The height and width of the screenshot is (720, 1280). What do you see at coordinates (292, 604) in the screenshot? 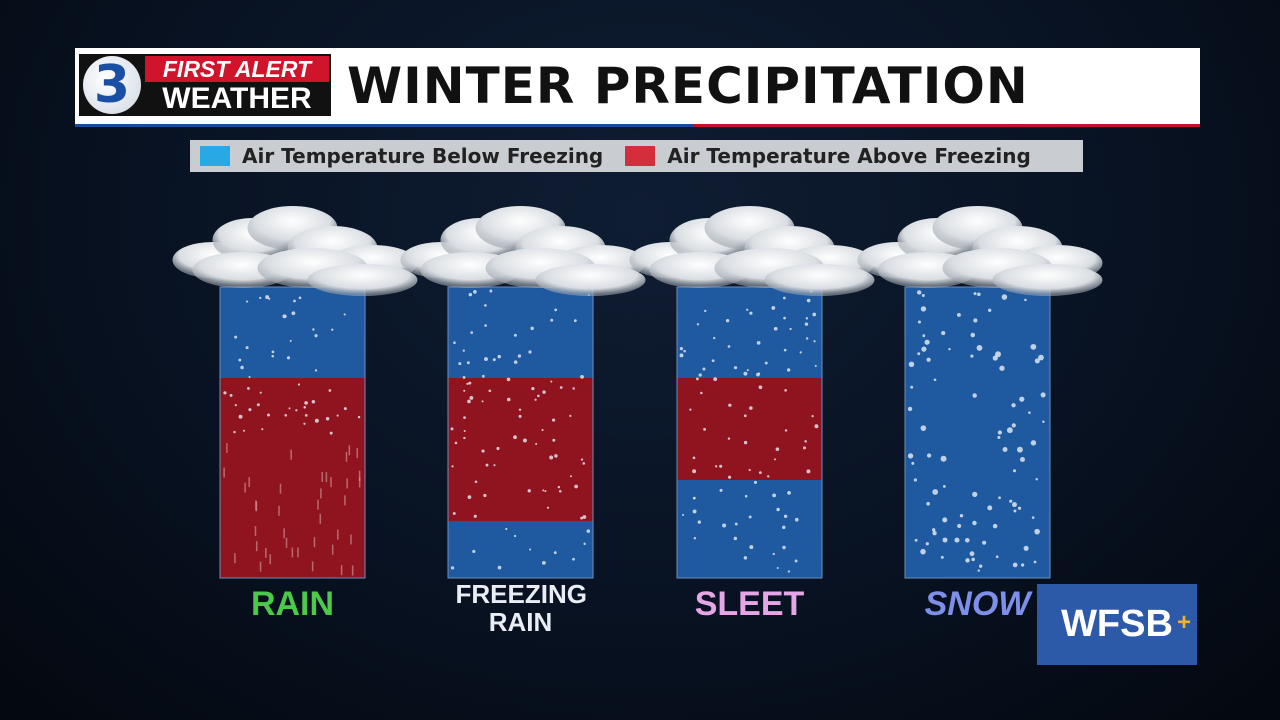
I see `column-label: RAIN` at bounding box center [292, 604].